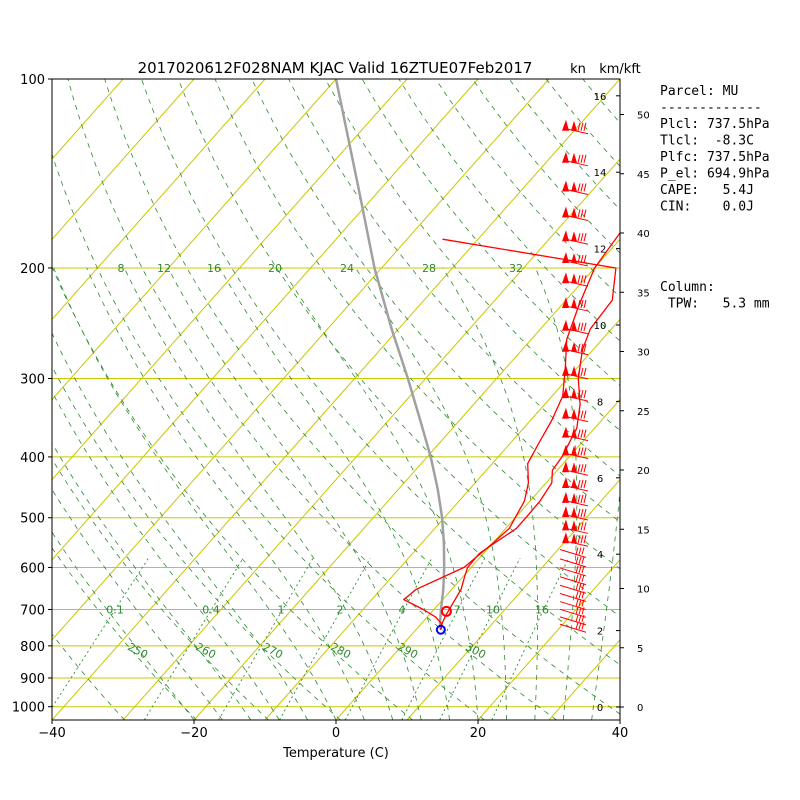 This screenshot has width=800, height=800. What do you see at coordinates (600, 97) in the screenshot?
I see `km-tick-label: 16` at bounding box center [600, 97].